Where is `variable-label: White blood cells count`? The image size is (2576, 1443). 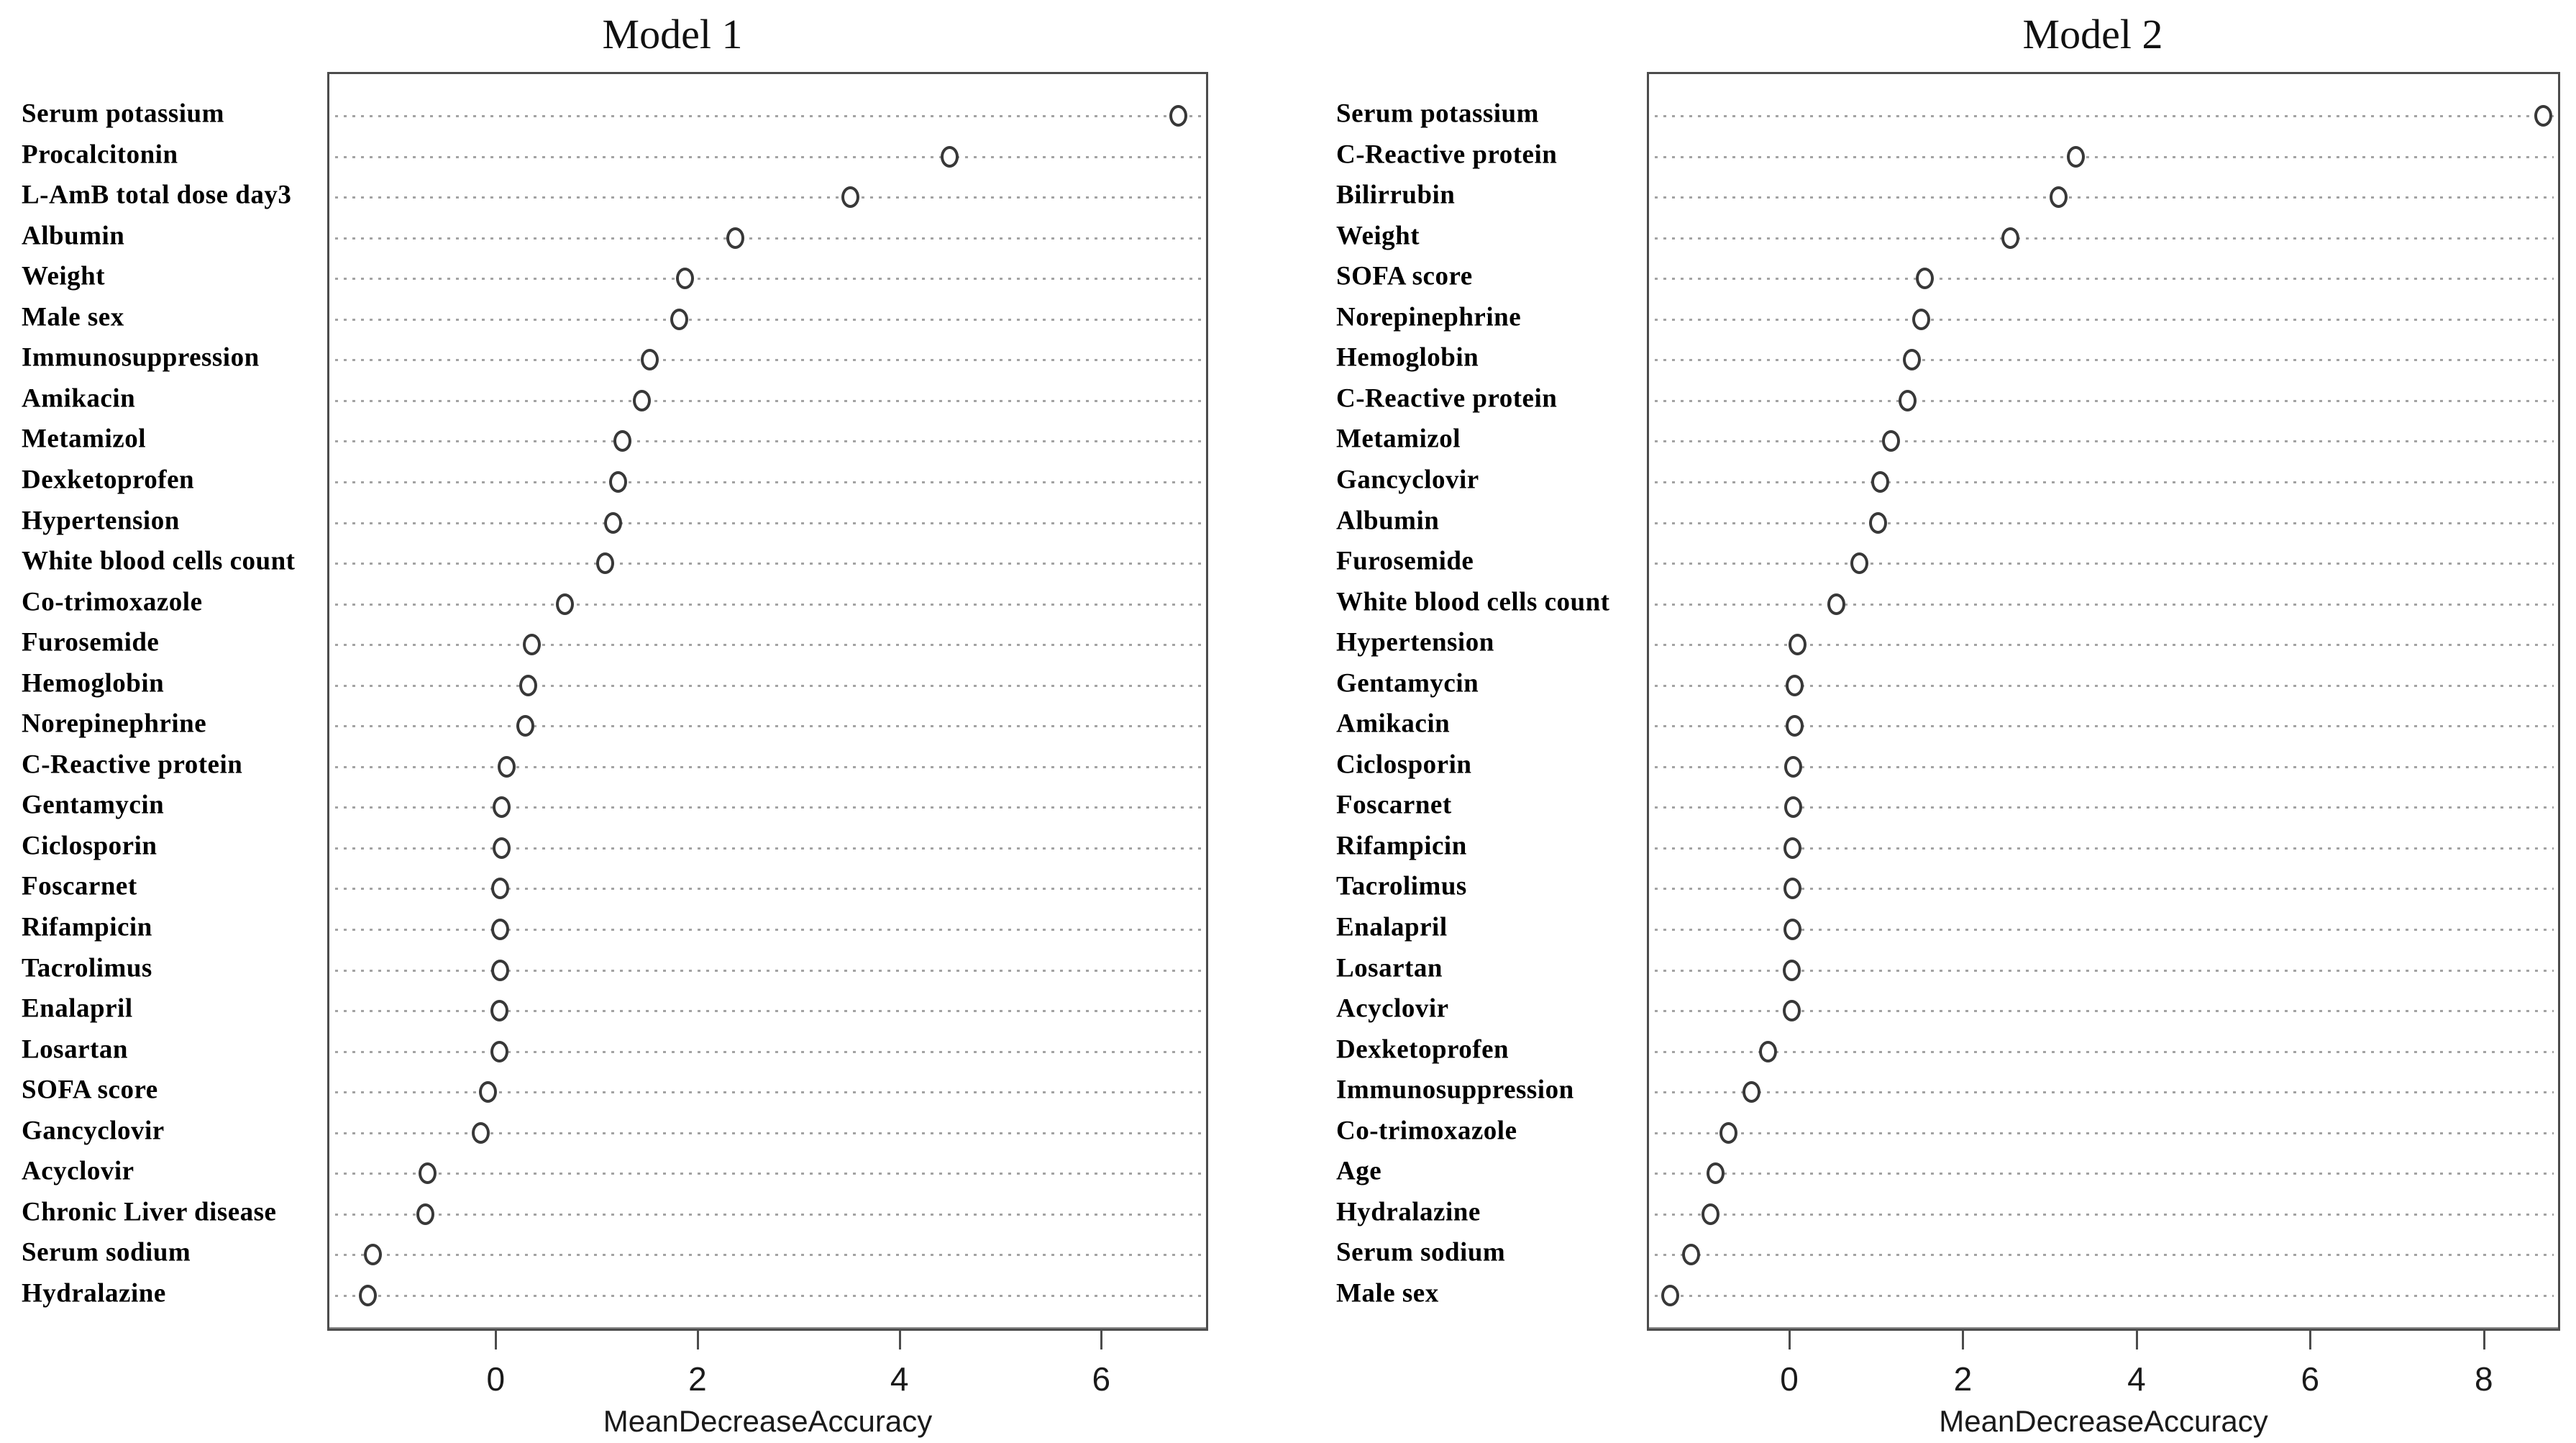
variable-label: White blood cells count is located at coordinates (1473, 602).